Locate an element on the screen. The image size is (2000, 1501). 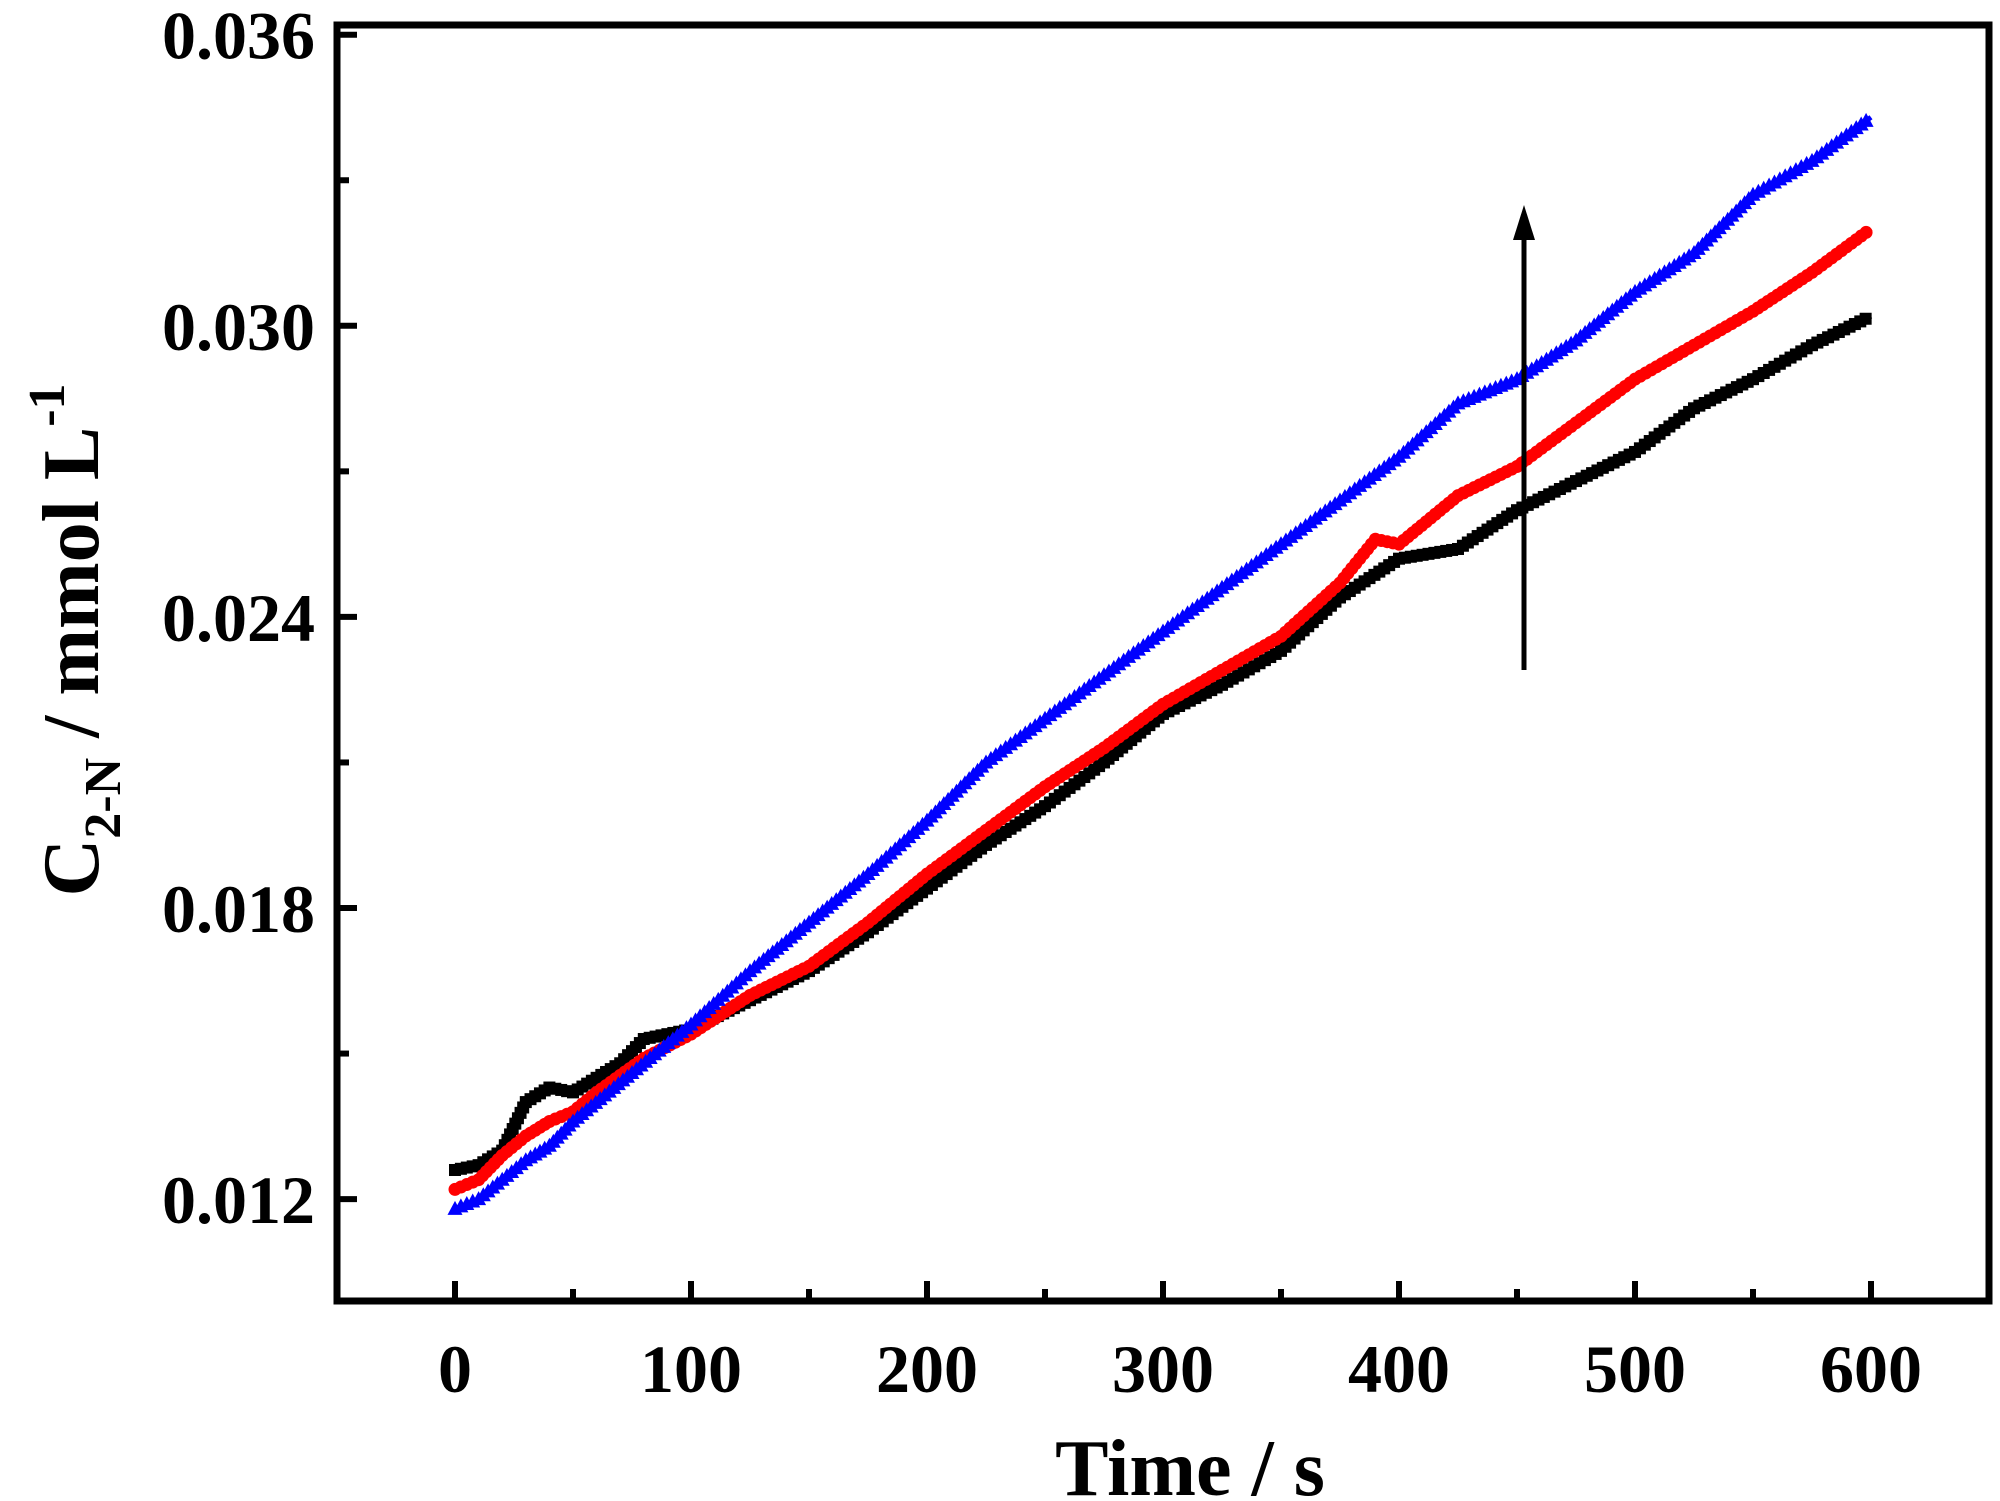
y-axis: 0.012 0.018 0.024 0.030 0.036 is located at coordinates (259, 619).